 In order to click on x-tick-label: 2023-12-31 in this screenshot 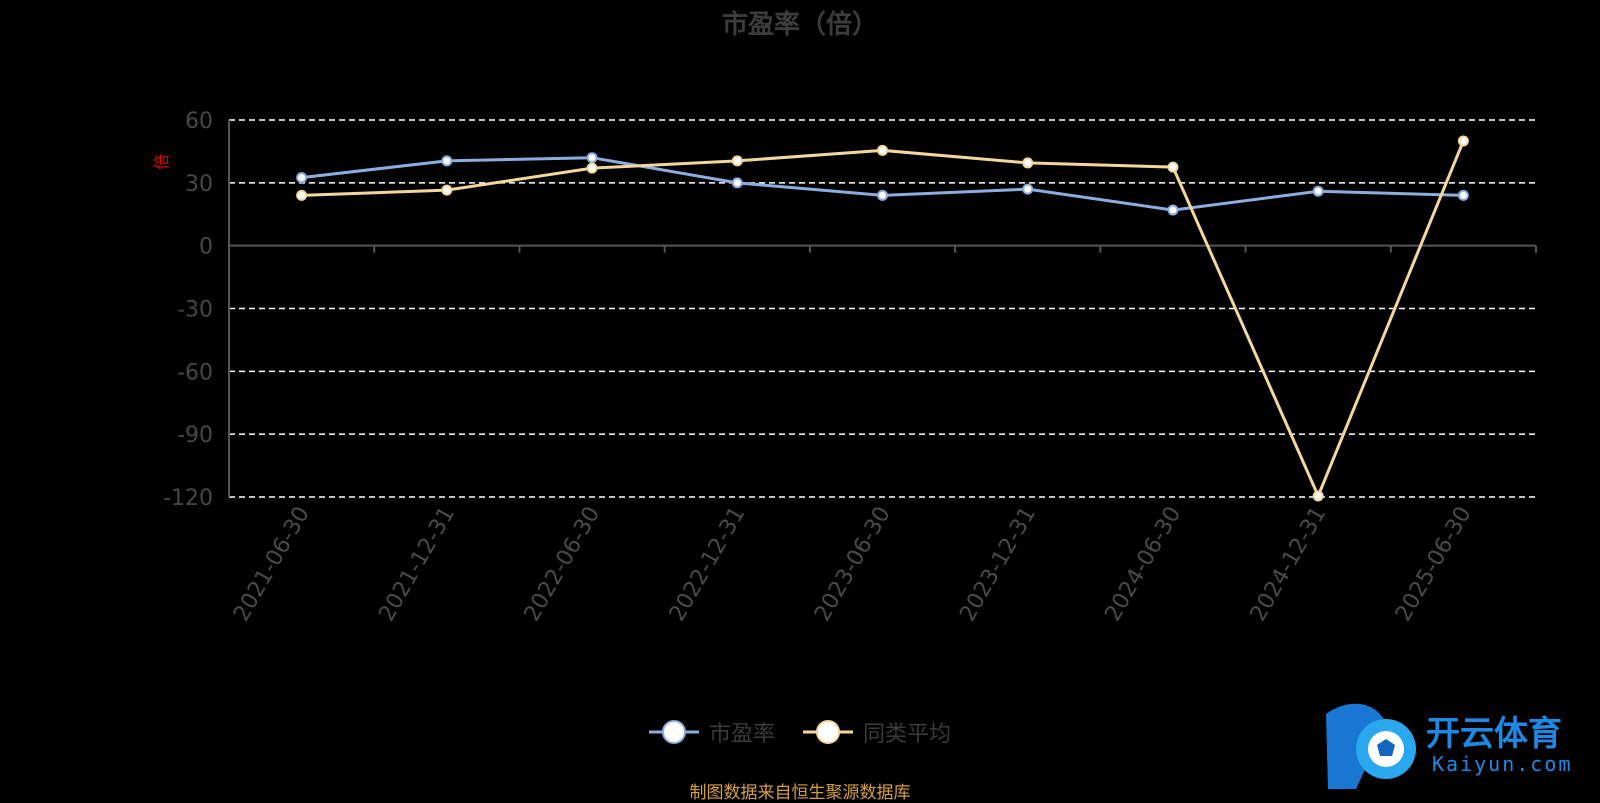, I will do `click(998, 564)`.